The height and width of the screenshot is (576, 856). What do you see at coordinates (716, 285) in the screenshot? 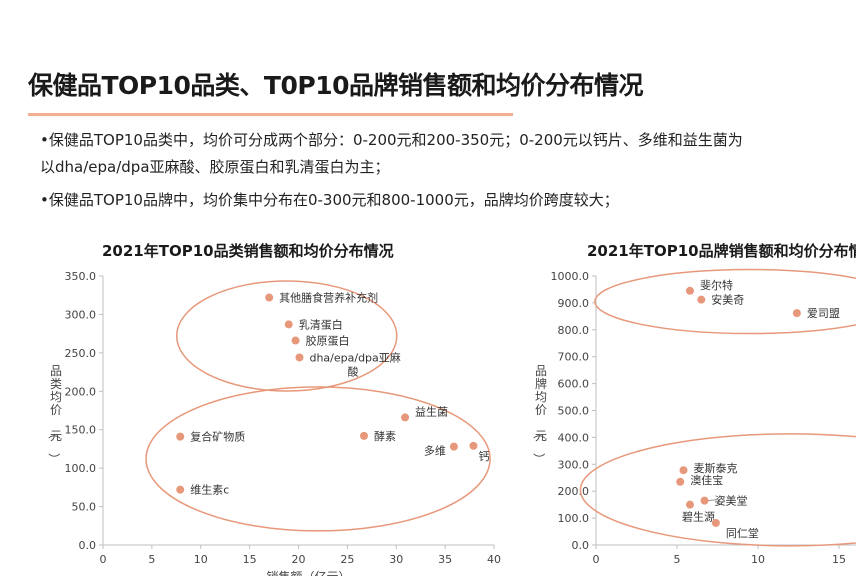
I see `point-label: 斐尔特` at bounding box center [716, 285].